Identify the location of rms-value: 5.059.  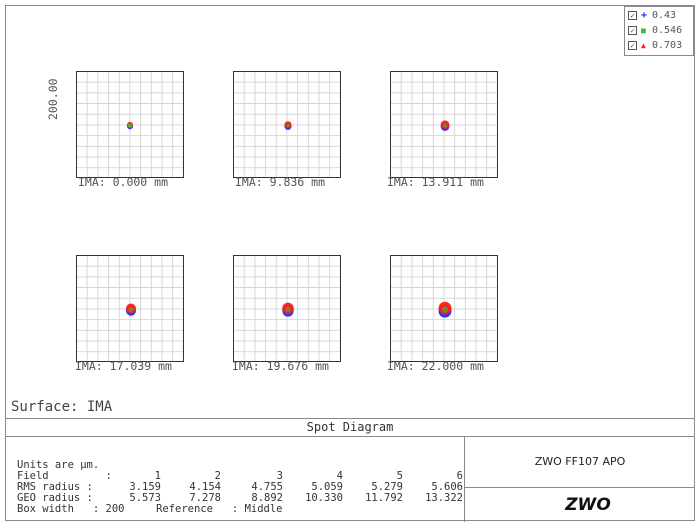
(327, 487).